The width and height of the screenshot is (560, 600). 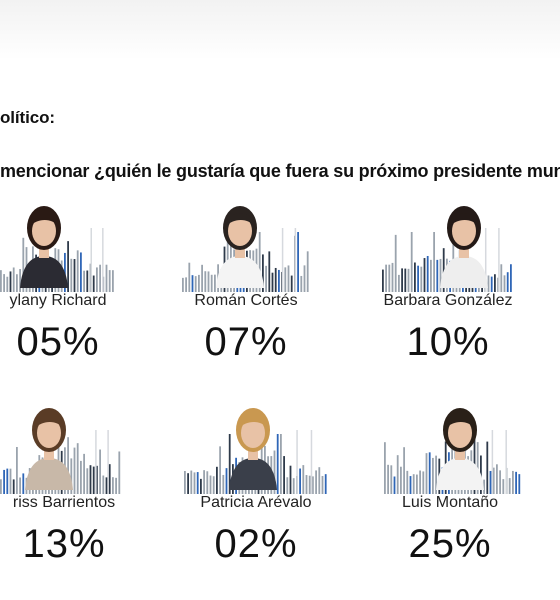 What do you see at coordinates (27, 117) in the screenshot?
I see `section-heading: olítico:` at bounding box center [27, 117].